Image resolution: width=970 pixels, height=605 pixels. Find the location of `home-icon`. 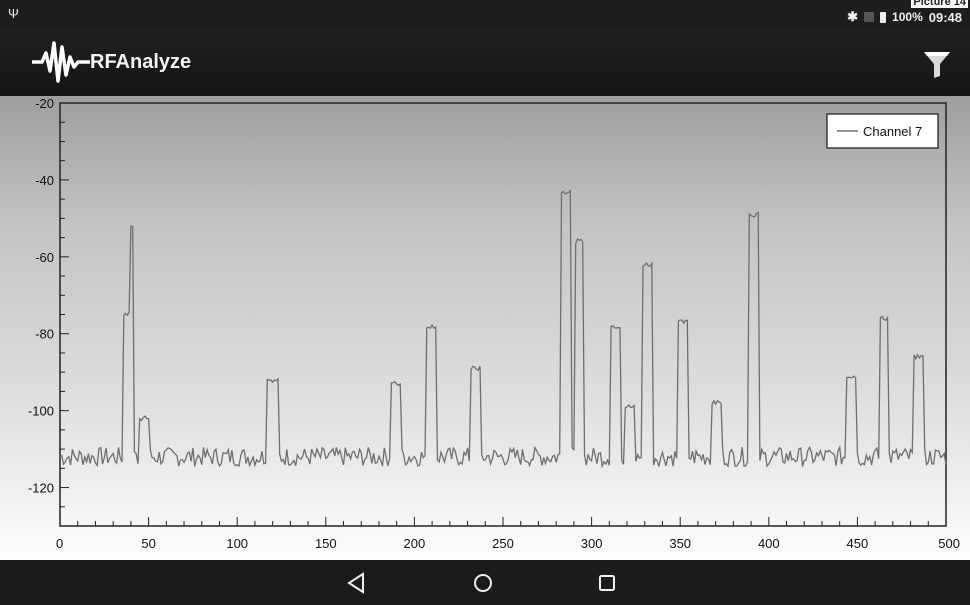

home-icon is located at coordinates (483, 583).